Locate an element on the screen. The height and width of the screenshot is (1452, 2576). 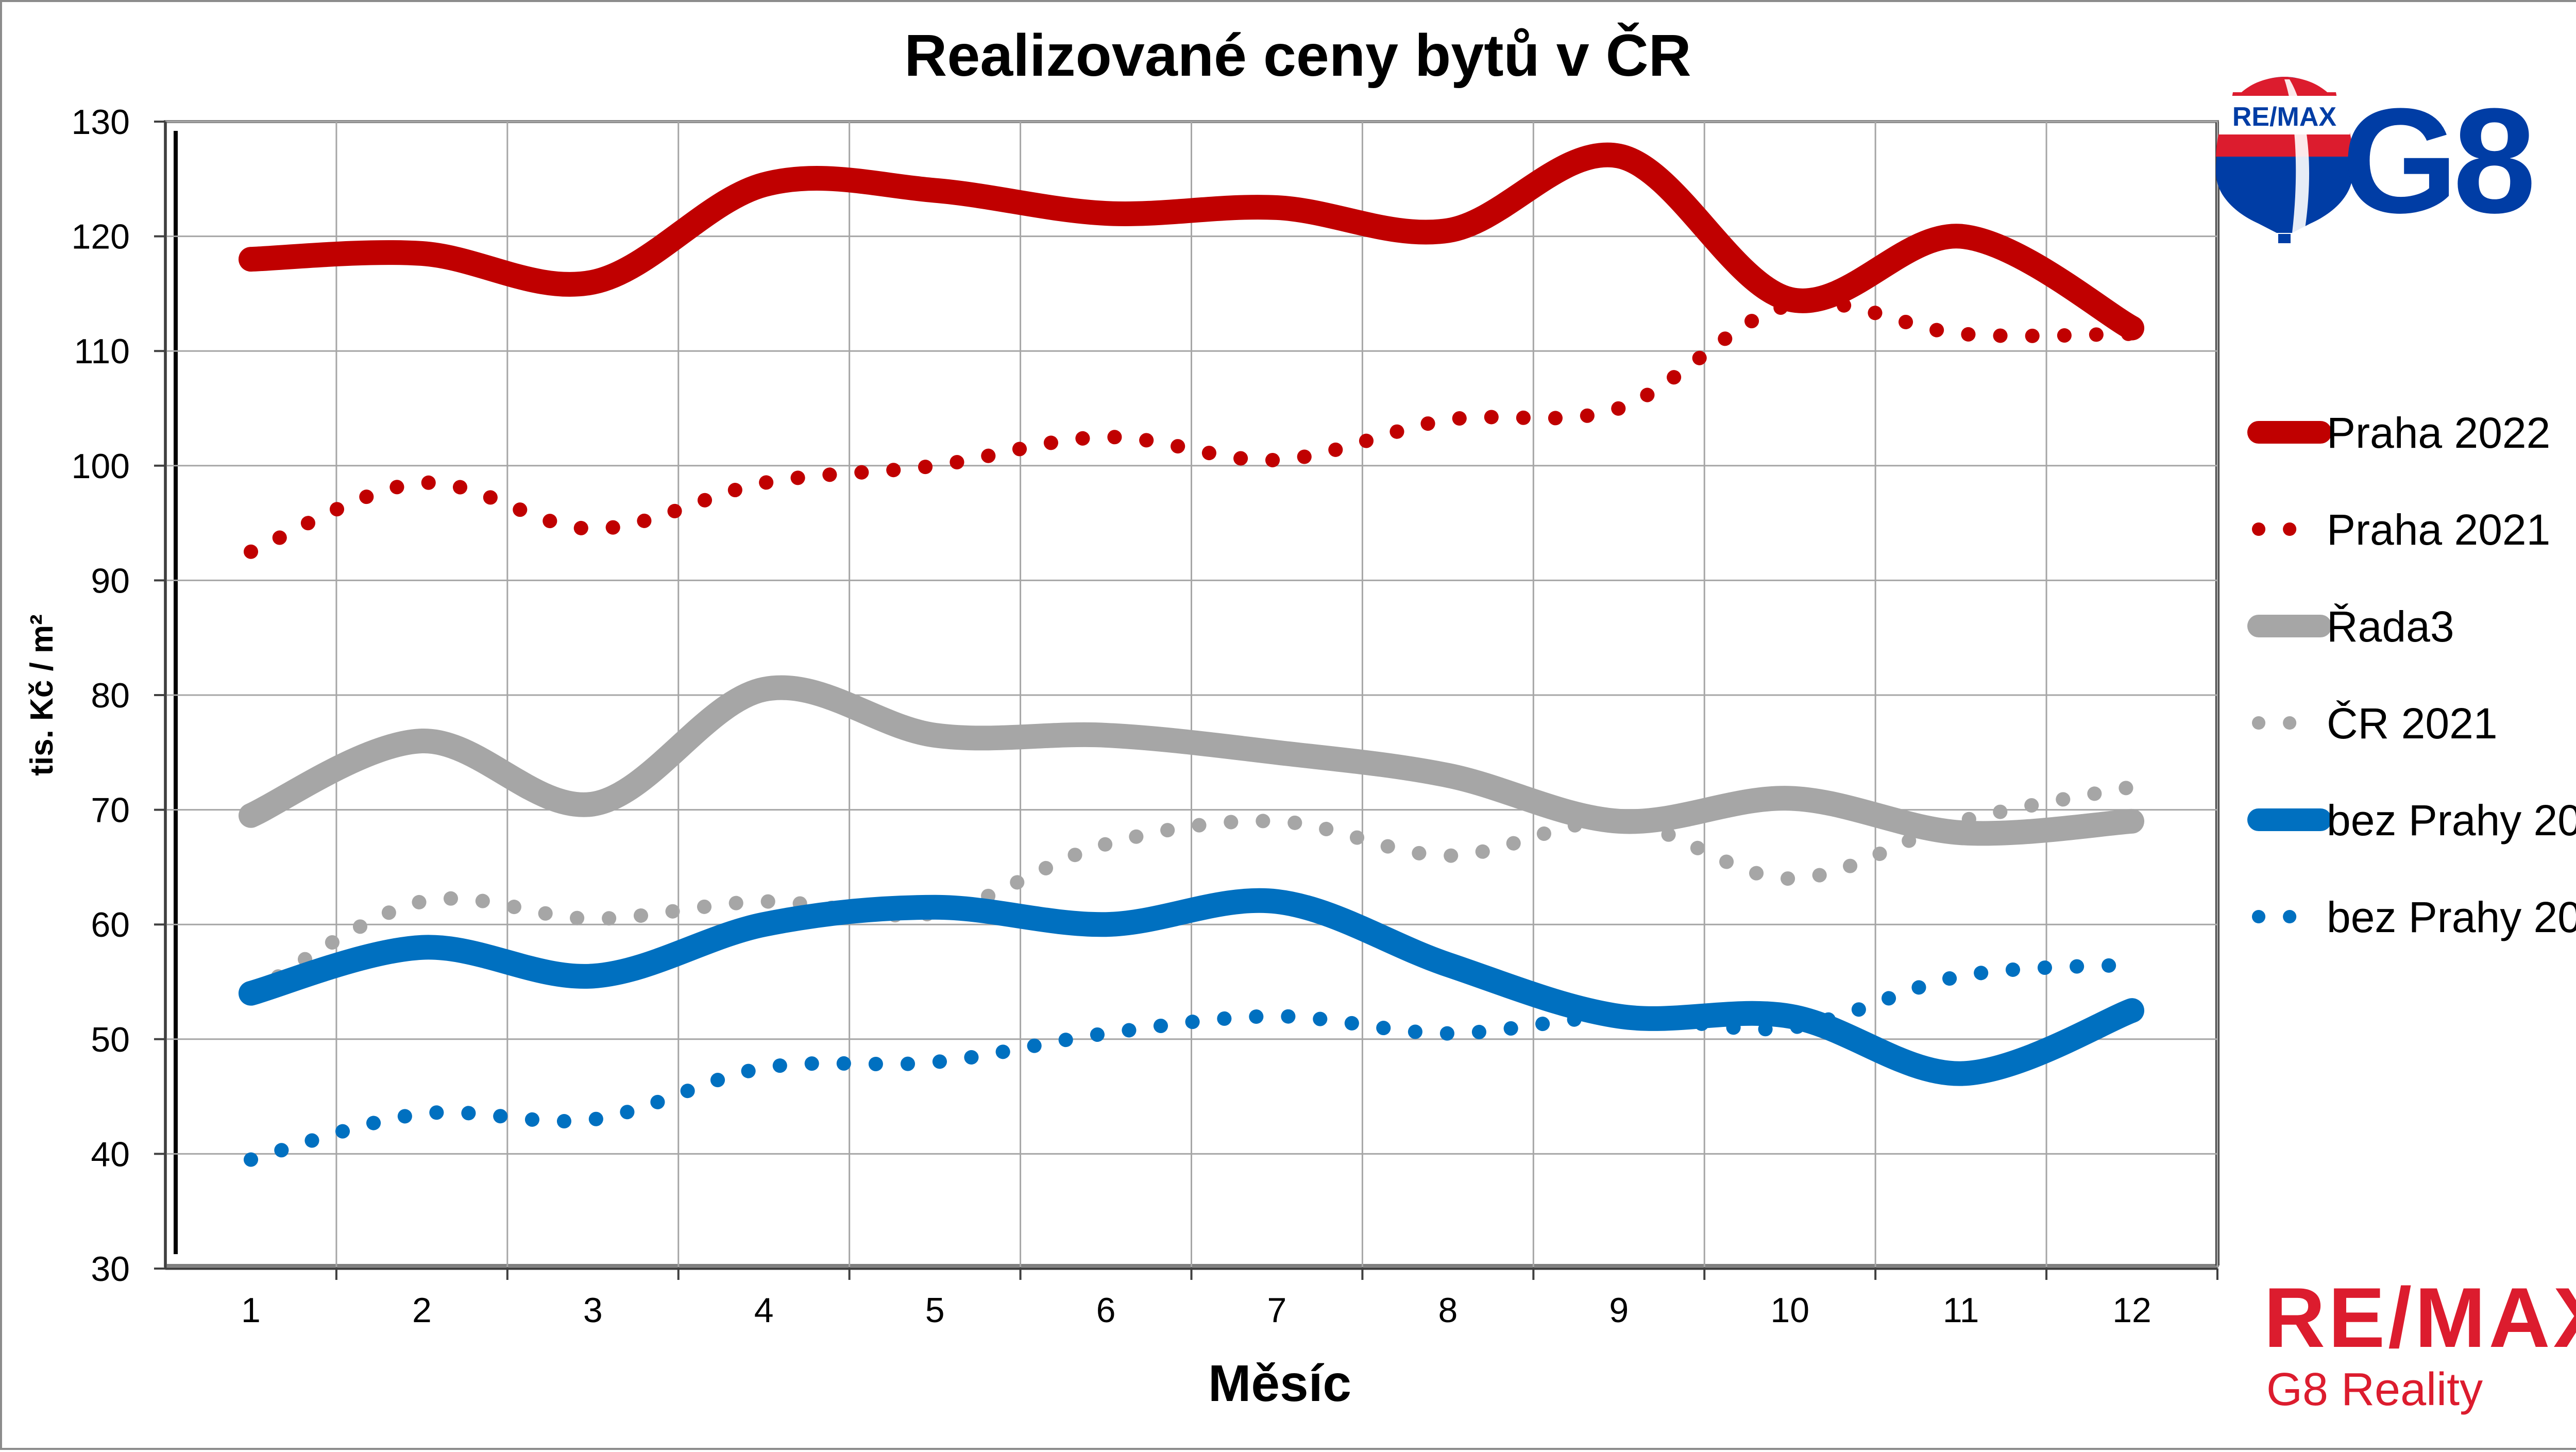
legend-label-bez-prahy-2021: bez Prahy 2021 is located at coordinates (2451, 917).